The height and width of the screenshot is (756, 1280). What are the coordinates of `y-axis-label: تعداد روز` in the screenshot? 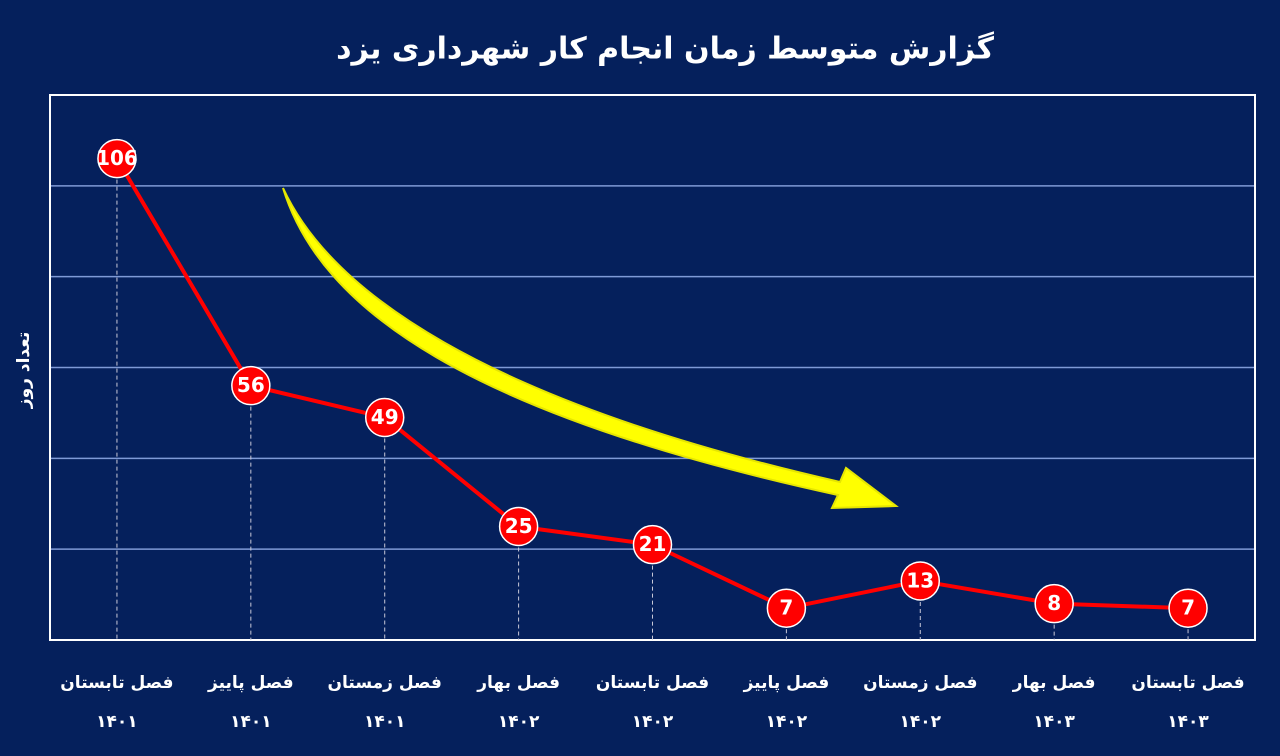 It's located at (24, 370).